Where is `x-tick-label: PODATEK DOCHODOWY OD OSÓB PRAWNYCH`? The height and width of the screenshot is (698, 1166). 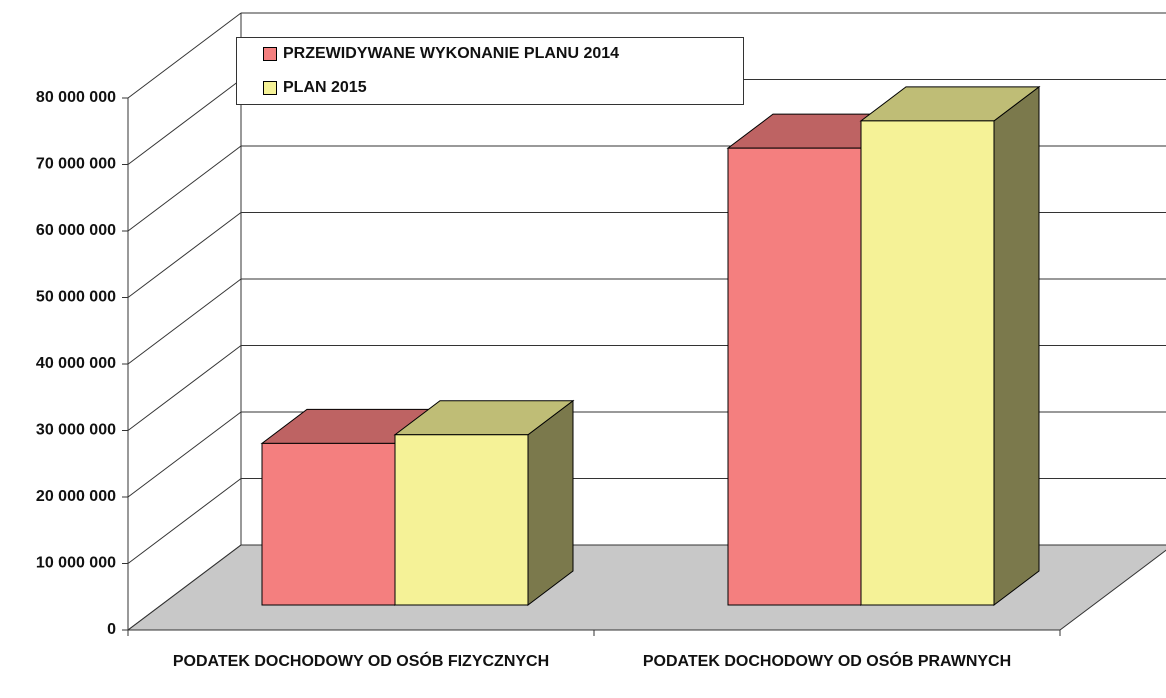
x-tick-label: PODATEK DOCHODOWY OD OSÓB PRAWNYCH is located at coordinates (827, 661).